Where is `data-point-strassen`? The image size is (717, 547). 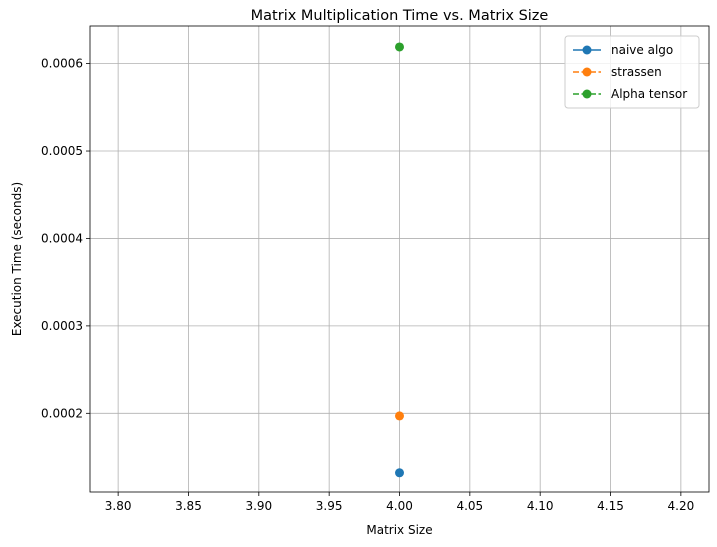
data-point-strassen is located at coordinates (399, 416).